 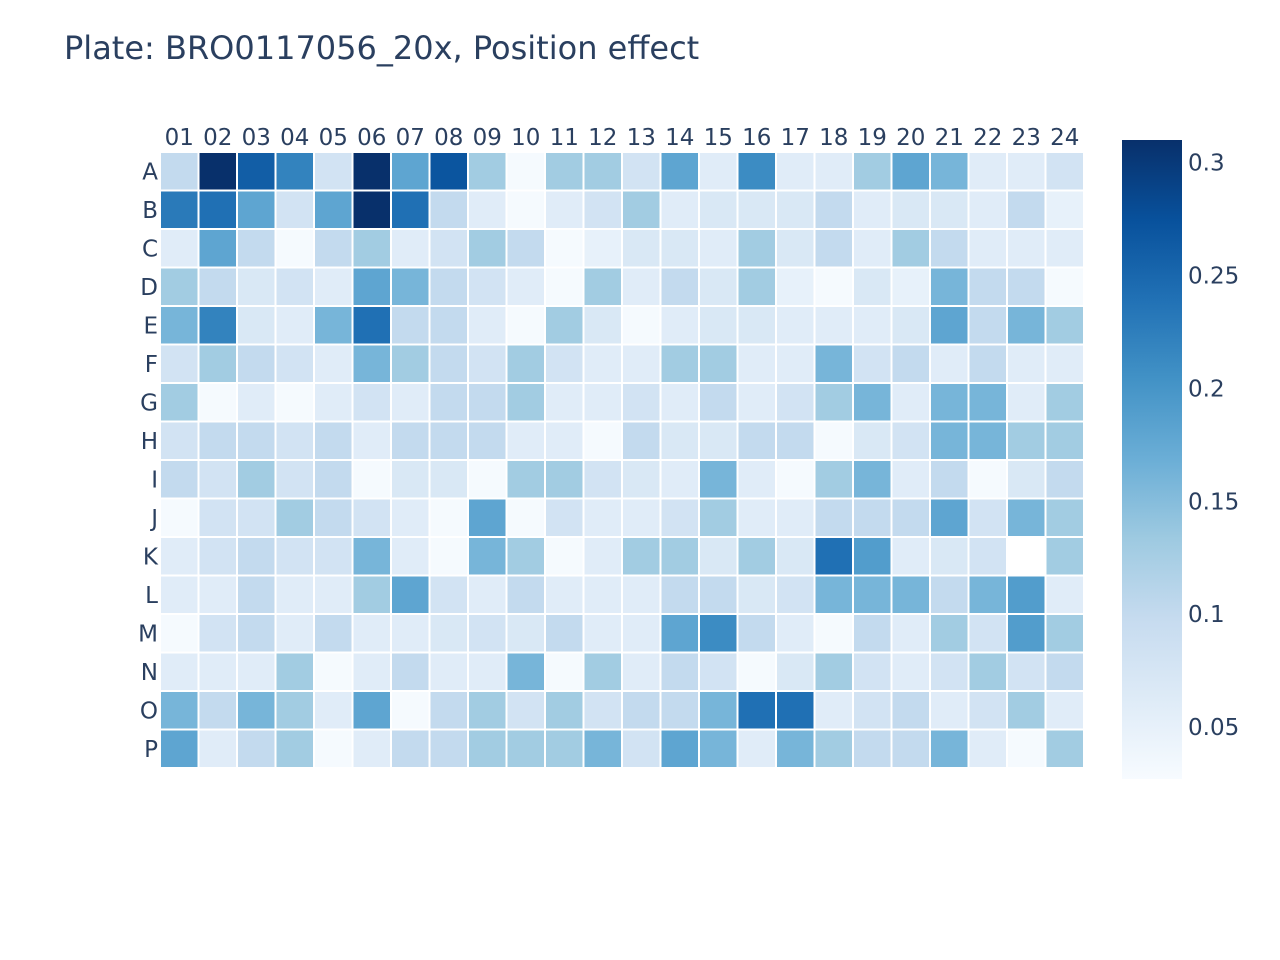 I want to click on y-tick-label: P, so click(x=151, y=750).